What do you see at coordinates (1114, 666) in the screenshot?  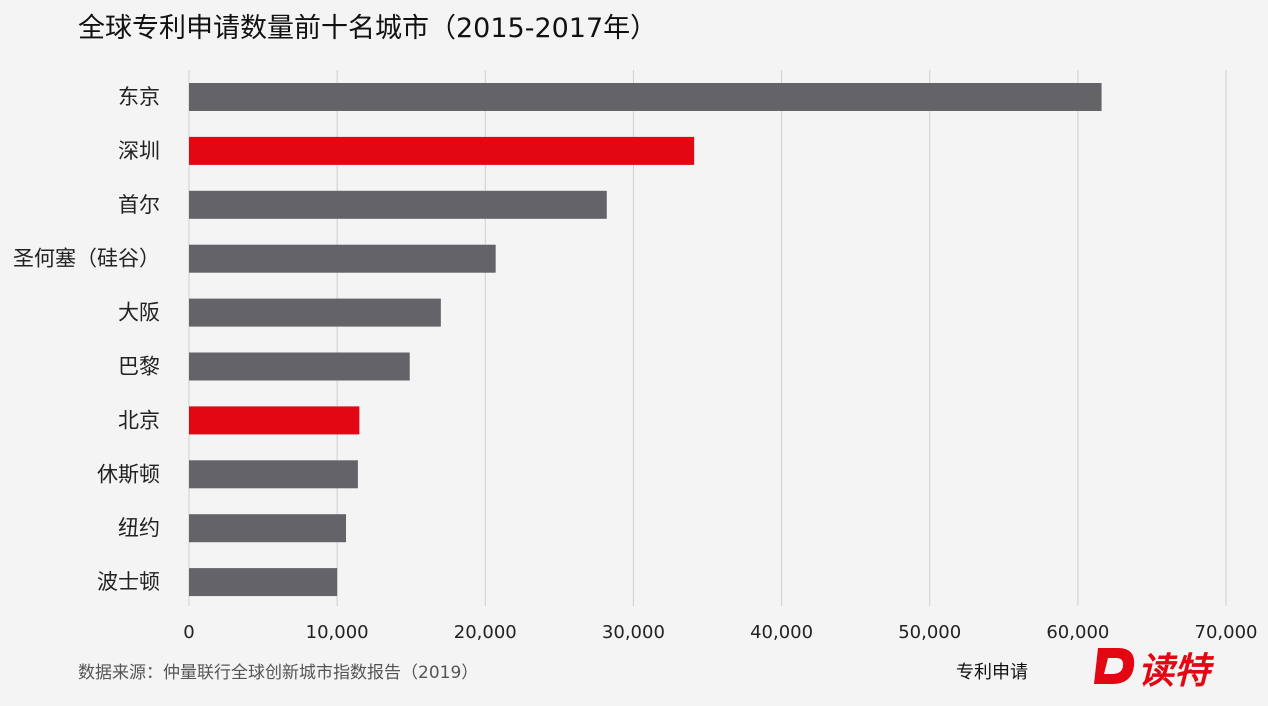 I see `d-logo-icon` at bounding box center [1114, 666].